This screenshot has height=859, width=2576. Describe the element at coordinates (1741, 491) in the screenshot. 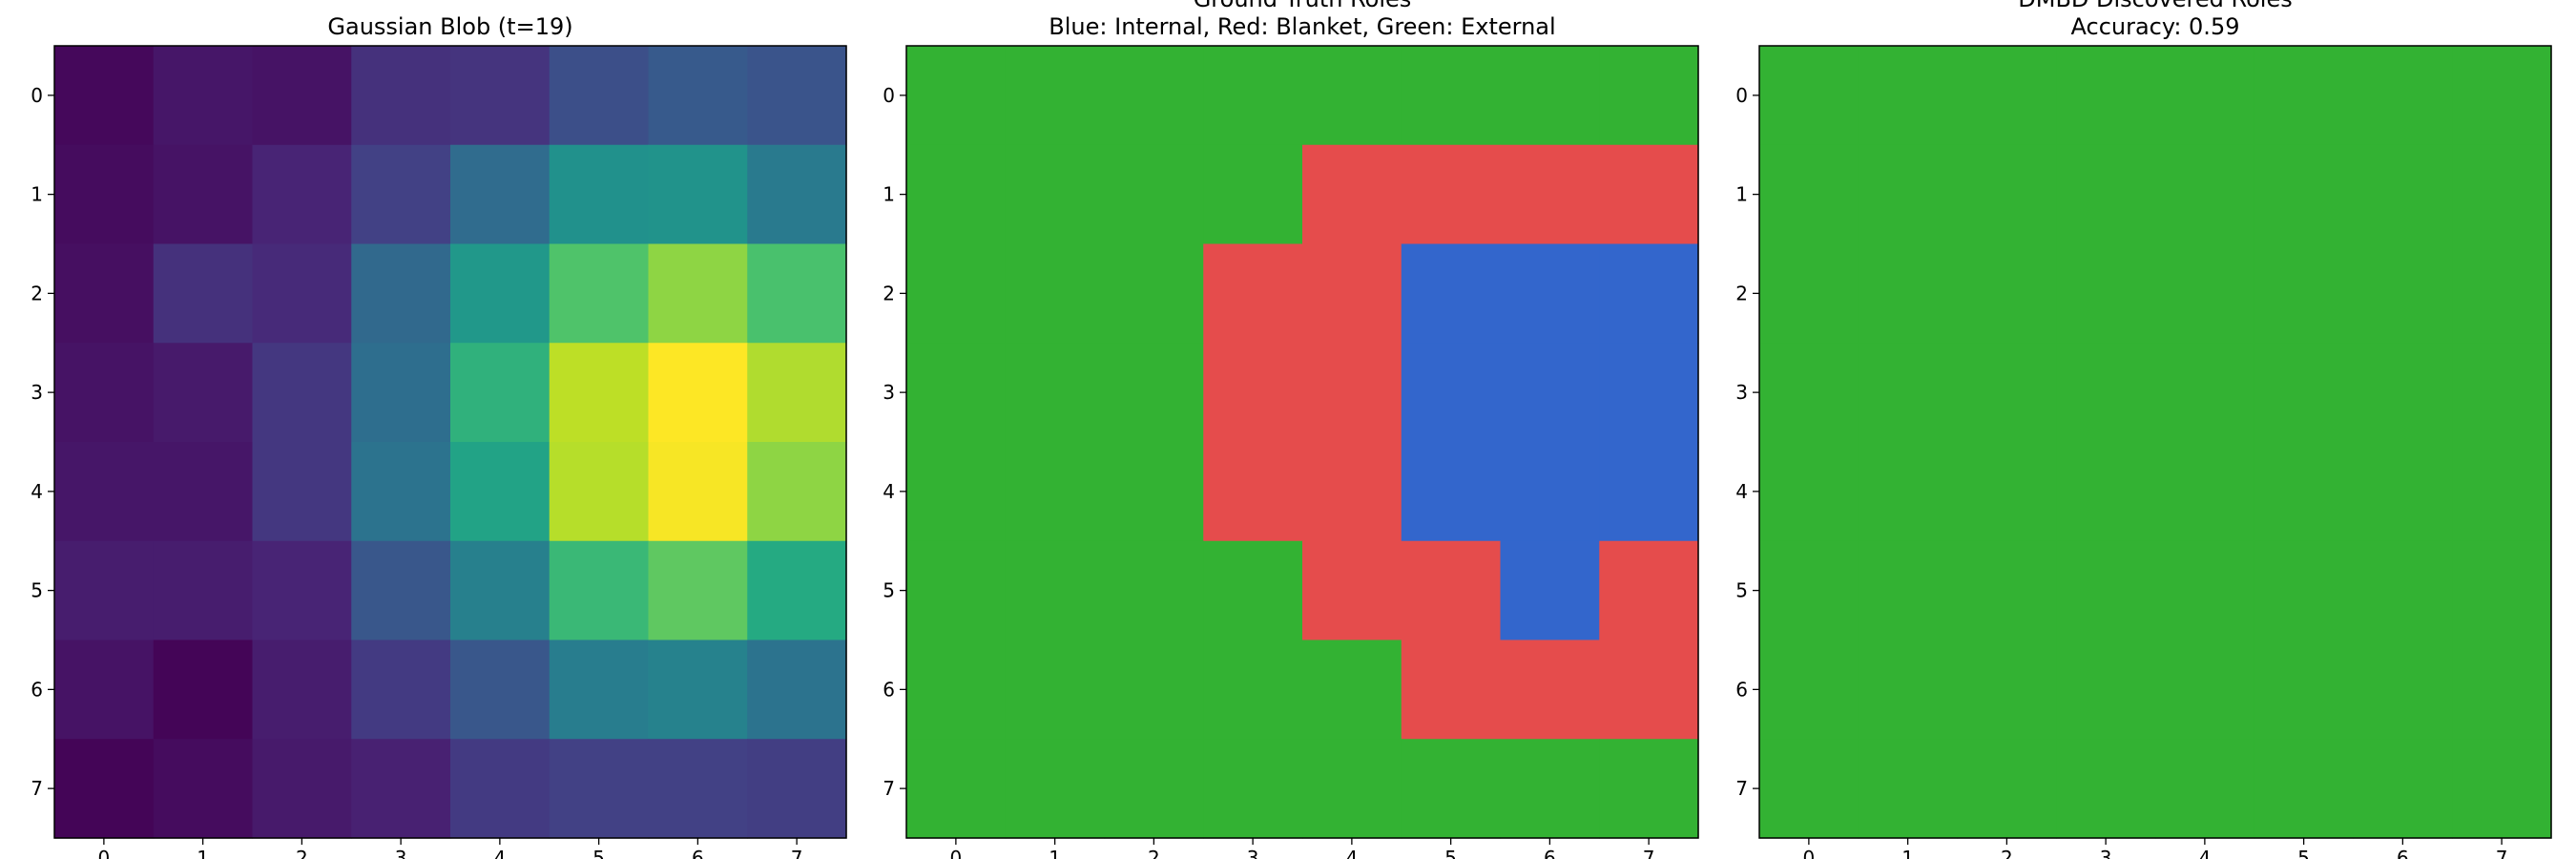

I see `y-tick-label: 4` at that location.